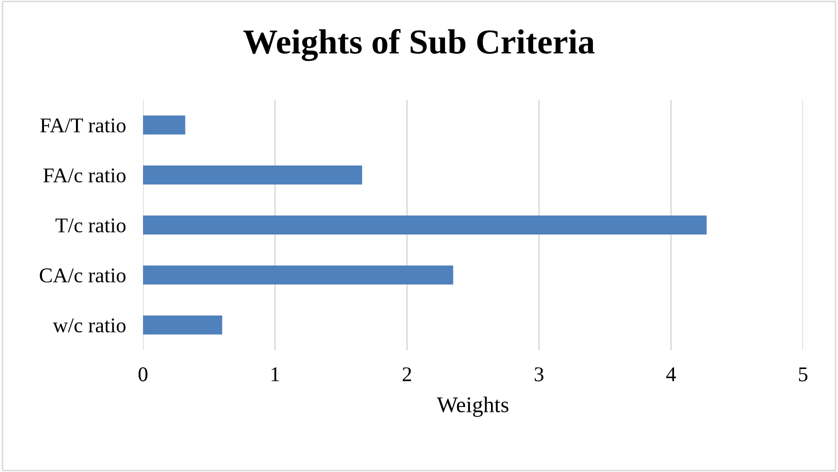  What do you see at coordinates (418, 45) in the screenshot?
I see `chart-title: Weights of Sub Criteria` at bounding box center [418, 45].